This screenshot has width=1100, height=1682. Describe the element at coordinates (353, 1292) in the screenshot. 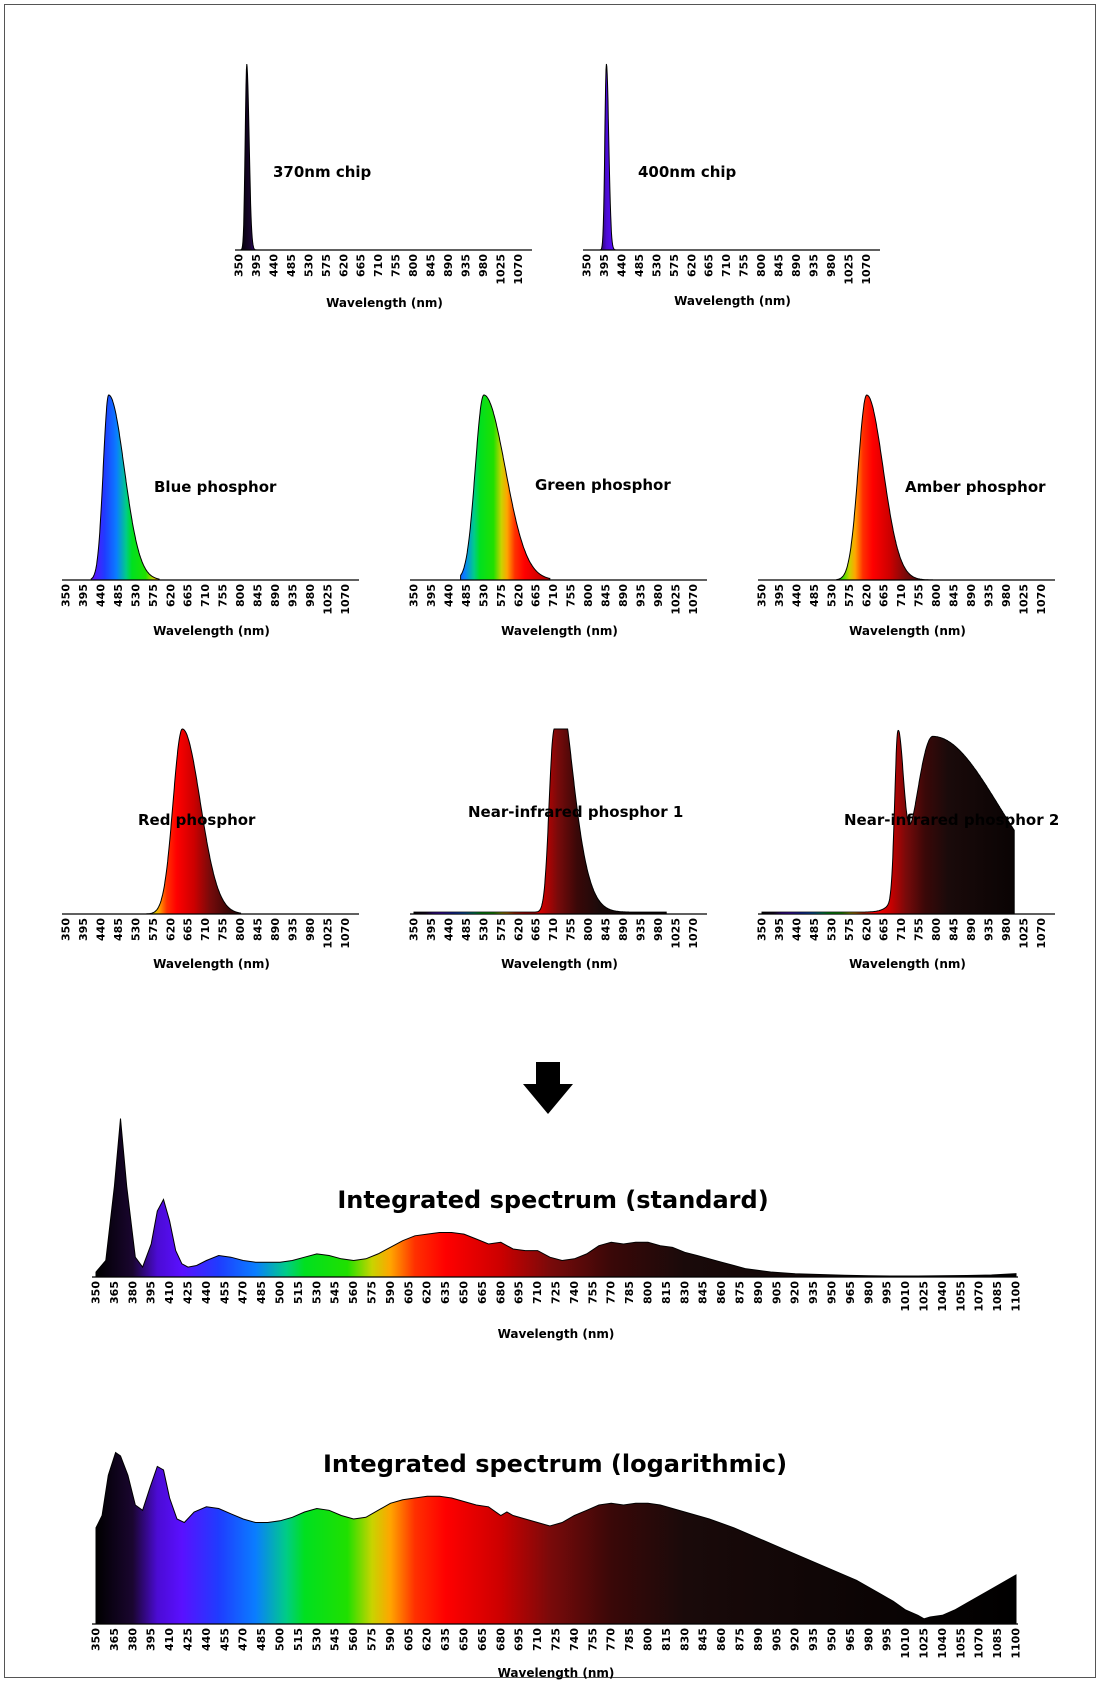

I see `tick-label: 560` at that location.